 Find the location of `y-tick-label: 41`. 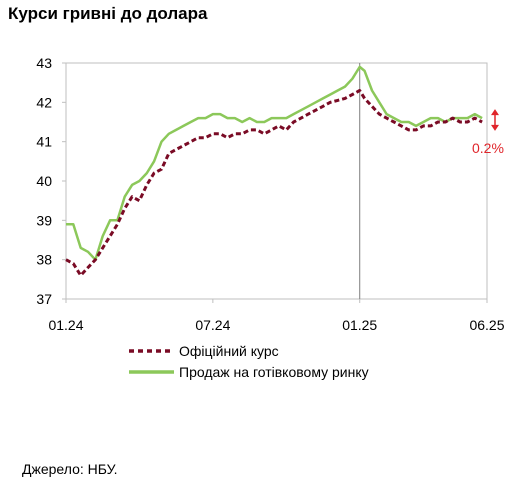

y-tick-label: 41 is located at coordinates (44, 142).